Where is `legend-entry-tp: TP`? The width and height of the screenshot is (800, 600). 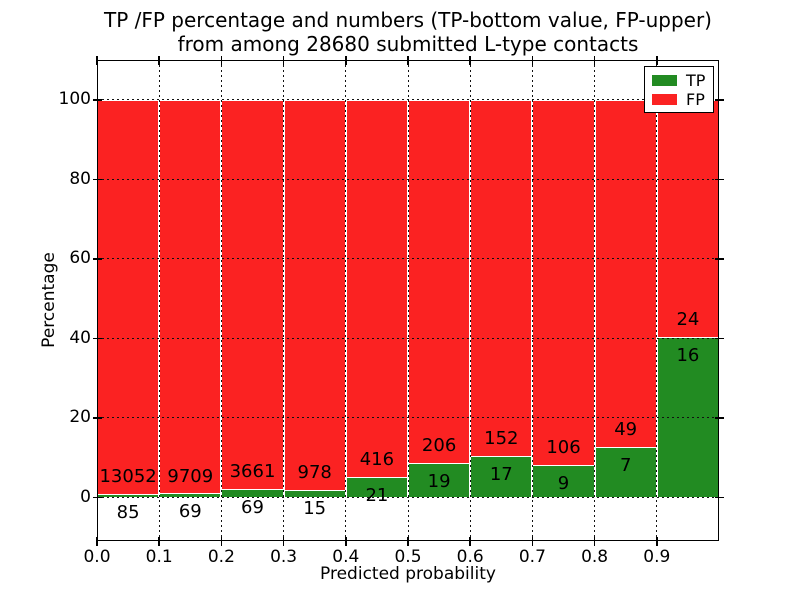
legend-entry-tp: TP is located at coordinates (682, 80).